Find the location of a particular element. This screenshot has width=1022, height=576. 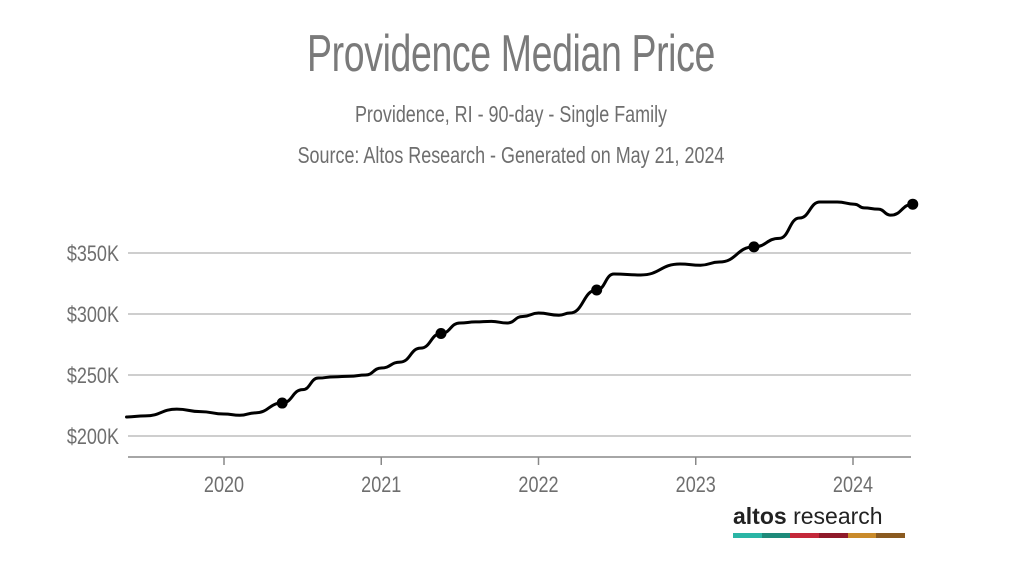

x-tick-label: 2021 is located at coordinates (381, 485).